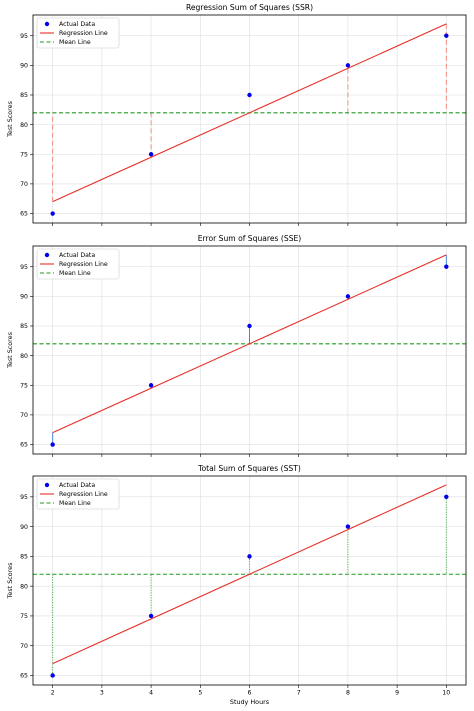 Image resolution: width=474 pixels, height=711 pixels. I want to click on x-tick-label: 10, so click(446, 693).